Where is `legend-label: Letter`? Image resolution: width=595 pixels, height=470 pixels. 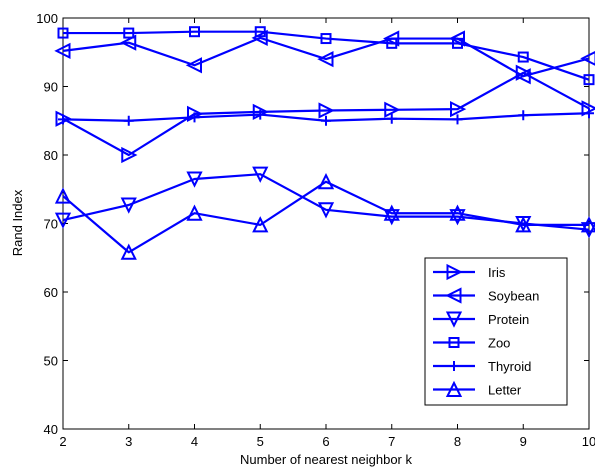 legend-label: Letter is located at coordinates (505, 390).